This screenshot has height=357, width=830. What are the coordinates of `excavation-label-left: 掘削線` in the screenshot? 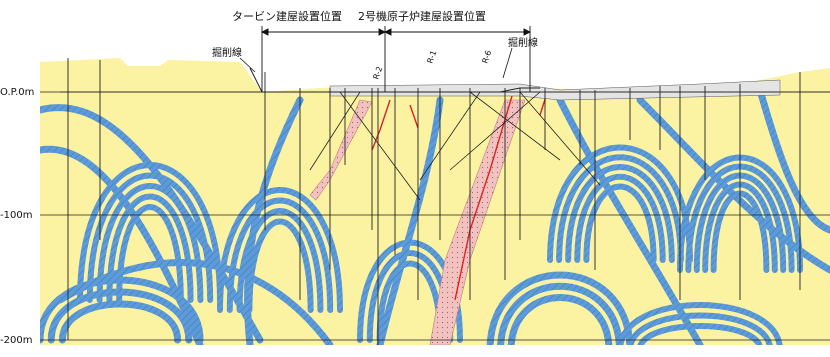 It's located at (227, 52).